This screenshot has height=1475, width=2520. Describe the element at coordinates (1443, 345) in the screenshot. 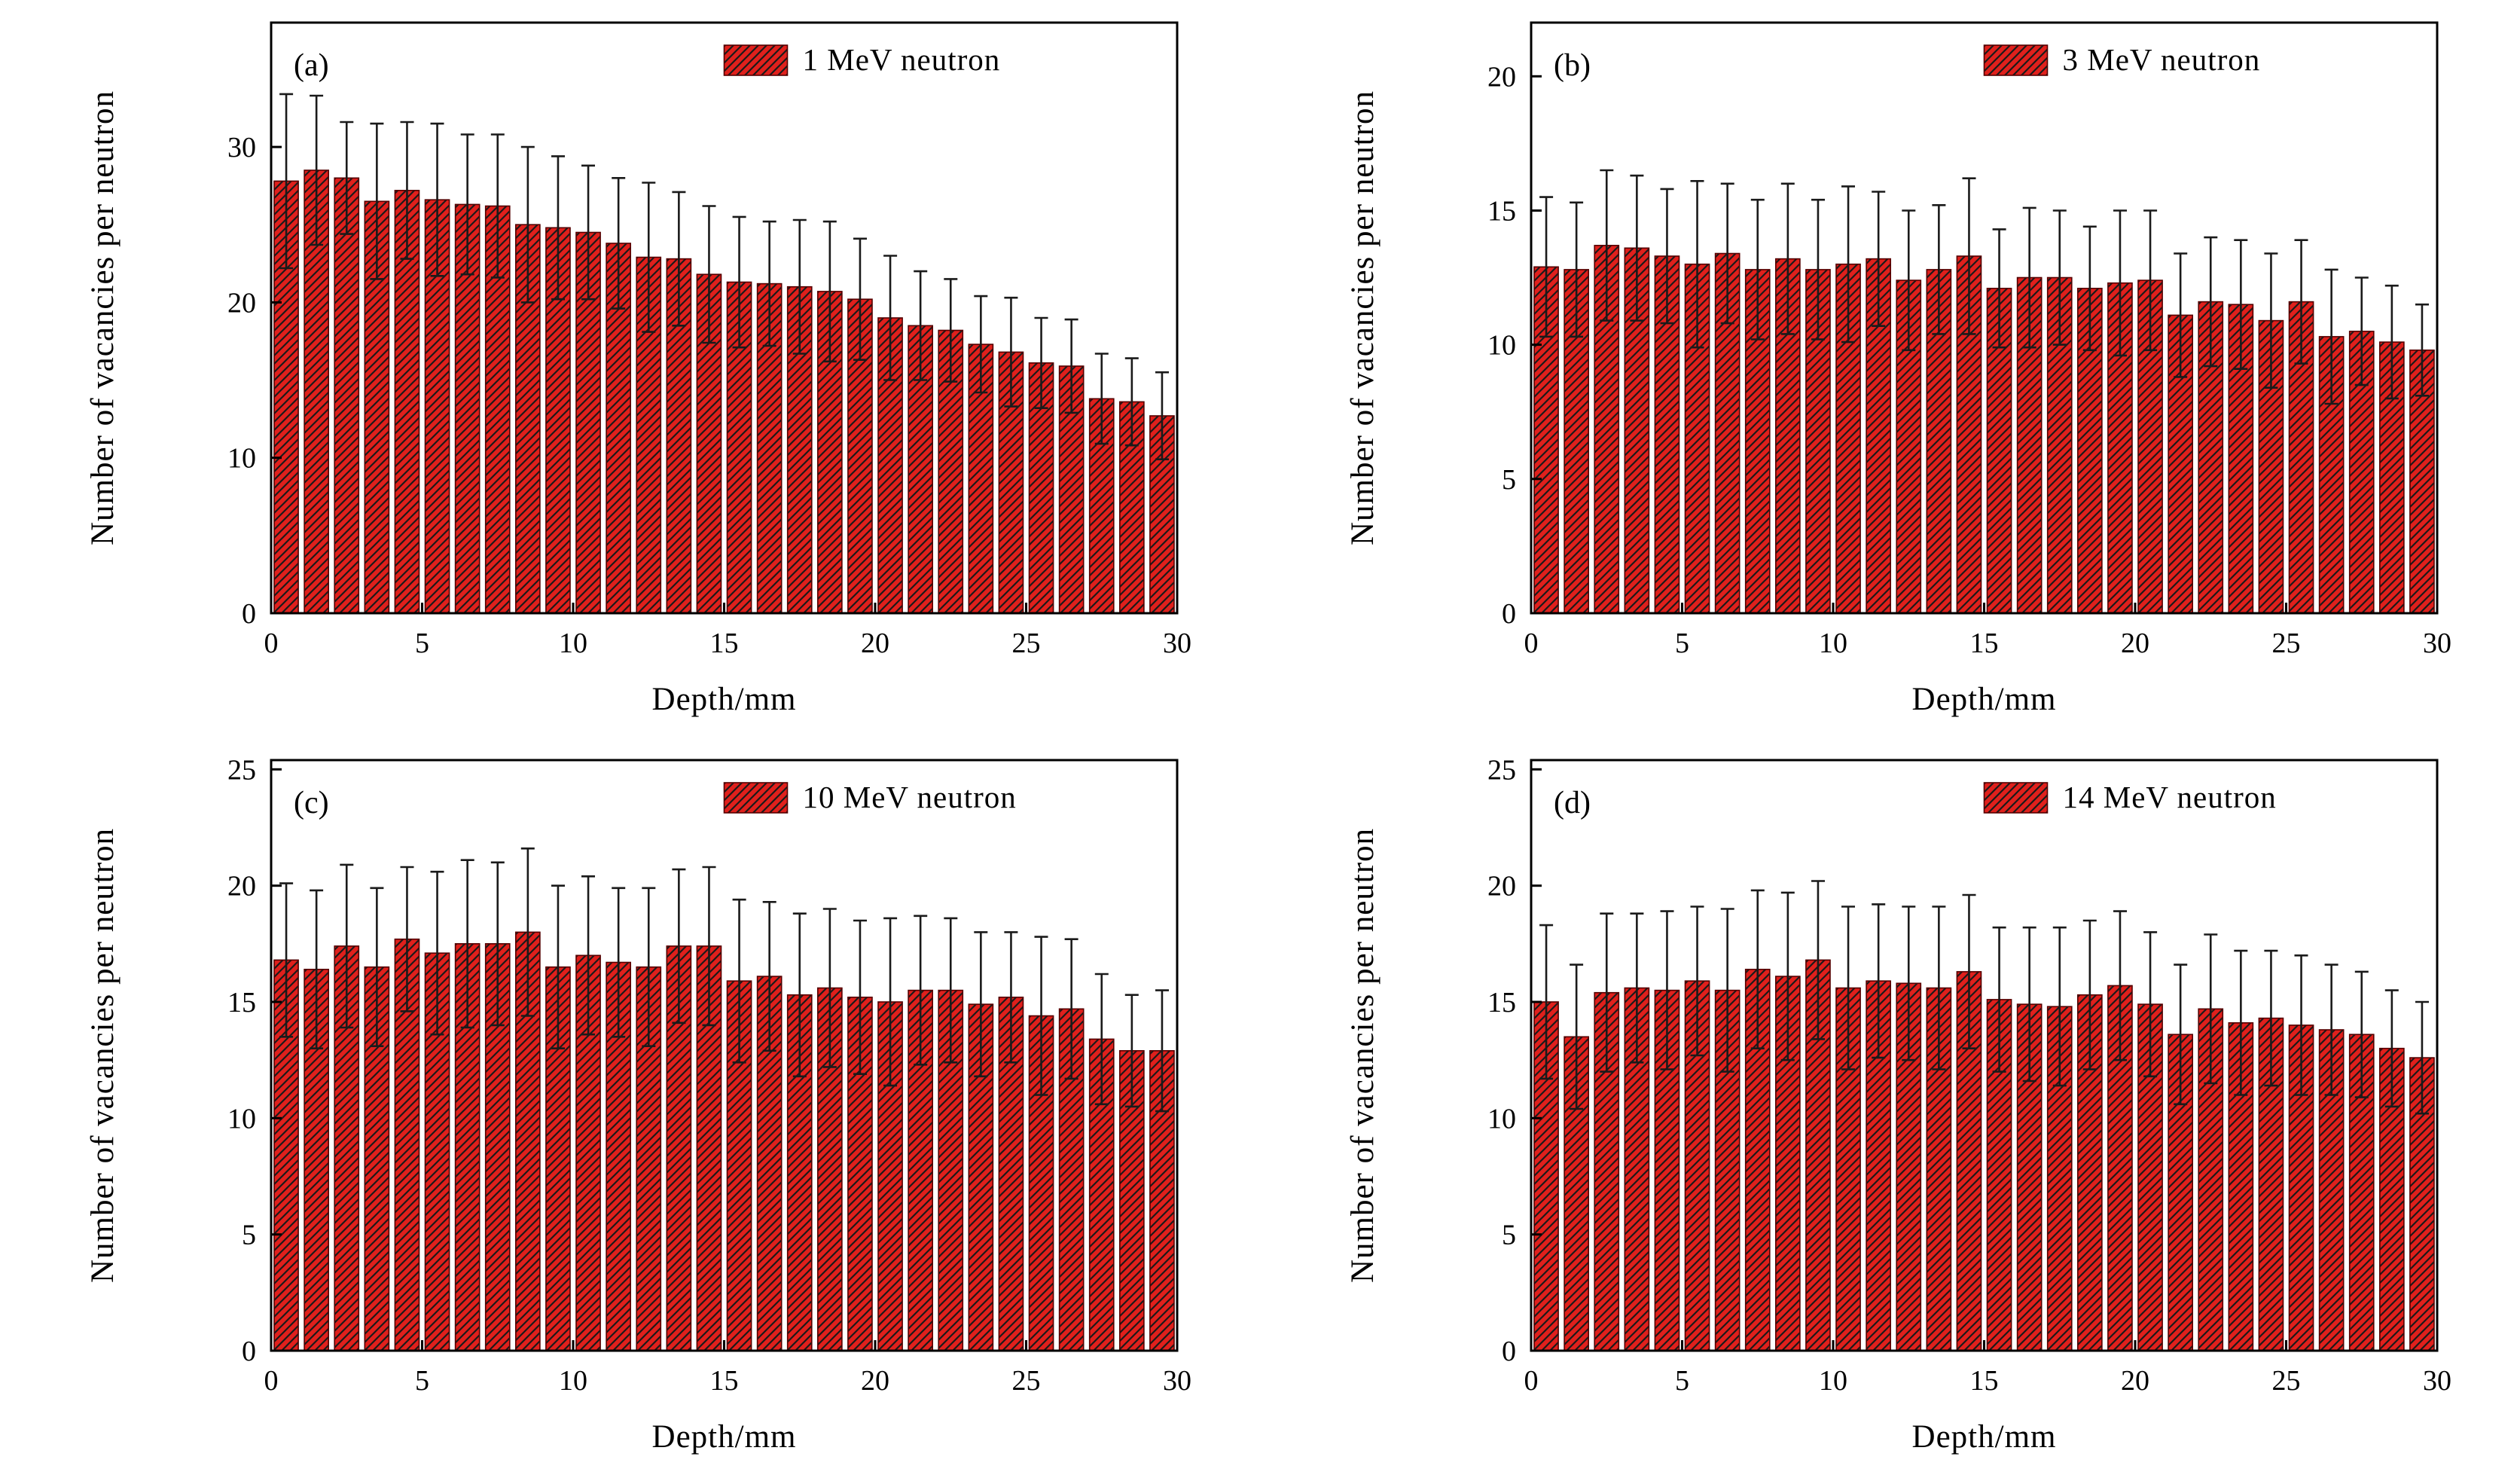

I see `y-axis: 0 5 10 15 20 Number of vacancies per neutron` at that location.